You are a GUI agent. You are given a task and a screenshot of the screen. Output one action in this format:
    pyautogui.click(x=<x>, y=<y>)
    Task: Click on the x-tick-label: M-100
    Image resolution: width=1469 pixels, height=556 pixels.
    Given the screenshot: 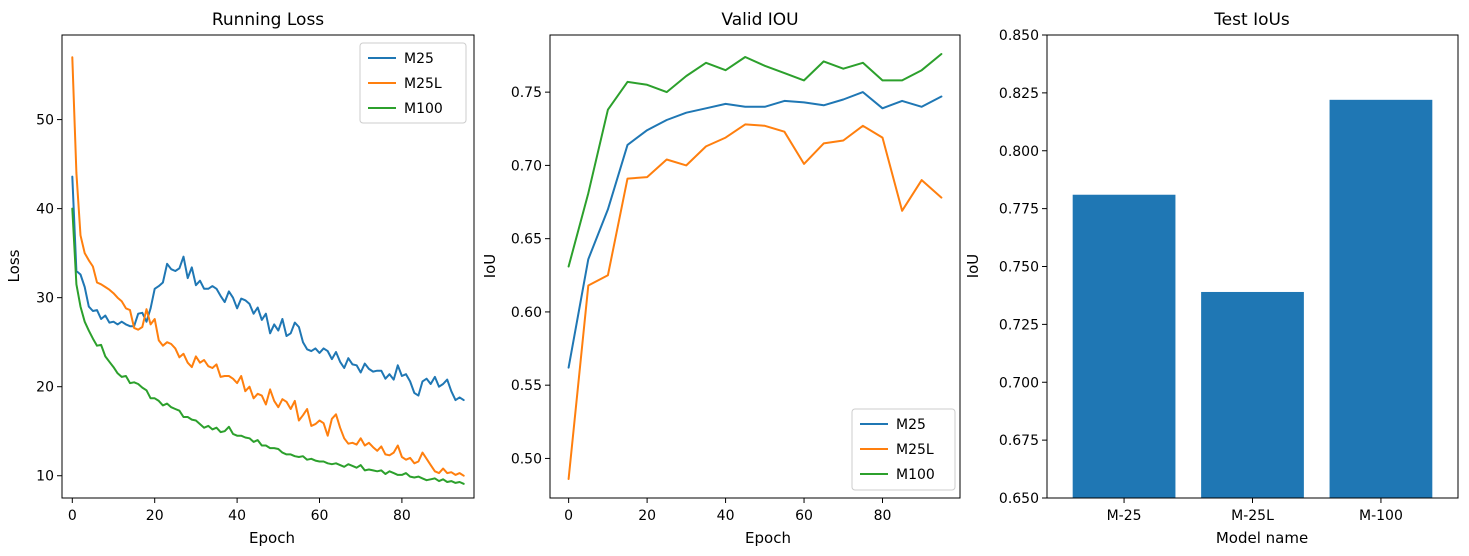 What is the action you would take?
    pyautogui.click(x=1381, y=516)
    